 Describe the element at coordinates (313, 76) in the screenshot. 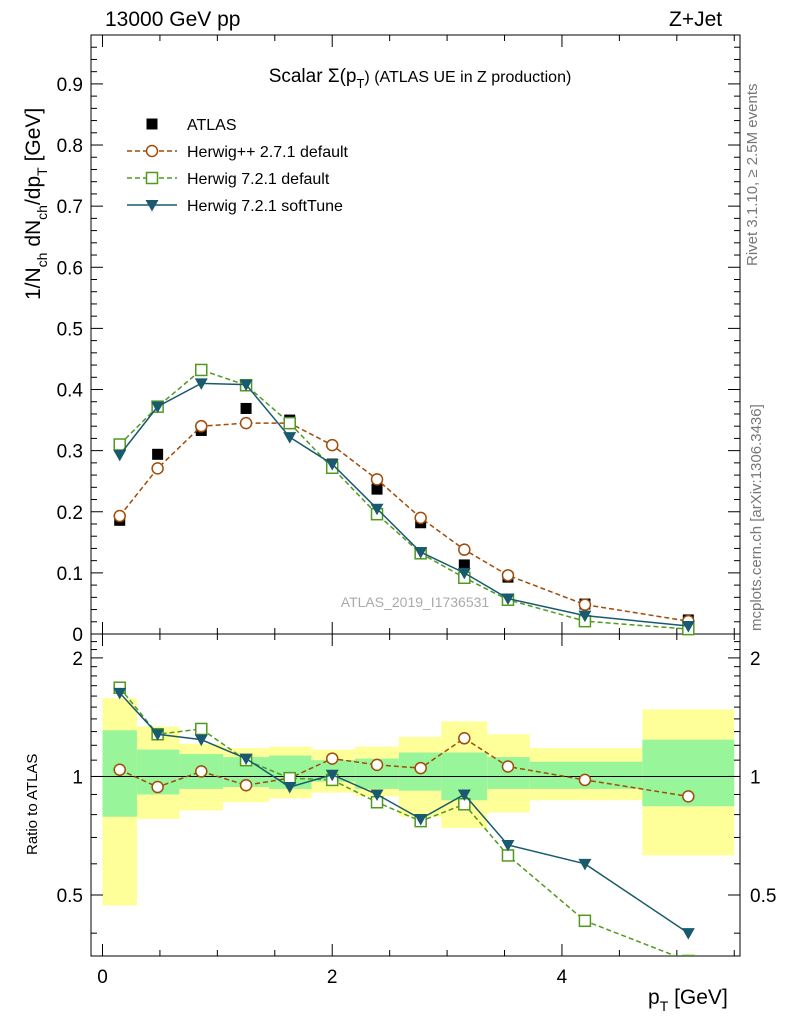

I see `plot-title-main: Scalar Σ(p` at that location.